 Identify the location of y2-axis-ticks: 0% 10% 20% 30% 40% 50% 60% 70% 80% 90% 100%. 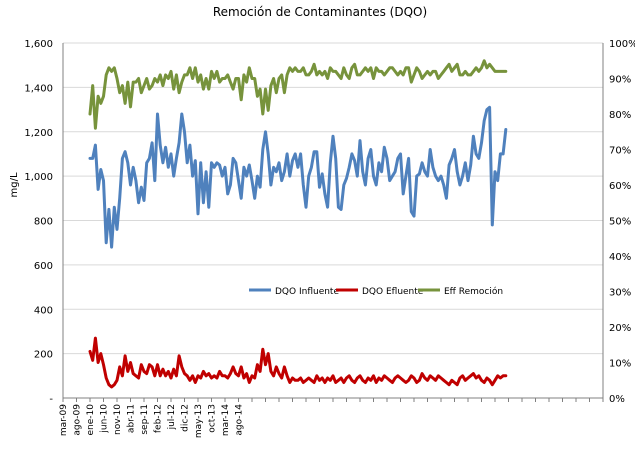
(622, 222).